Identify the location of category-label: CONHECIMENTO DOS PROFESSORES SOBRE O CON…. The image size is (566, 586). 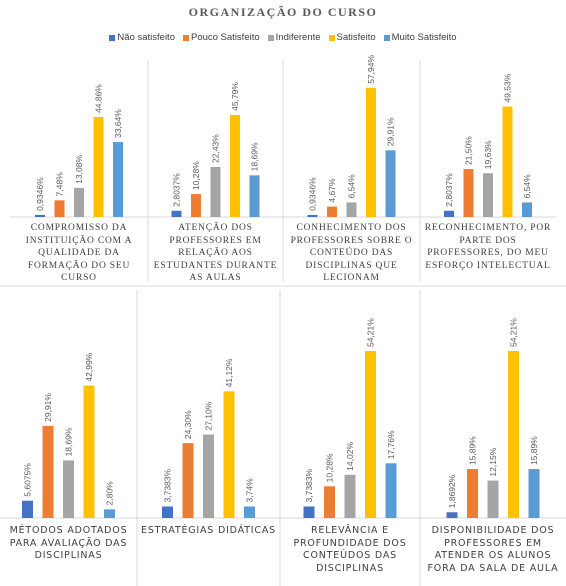
(351, 253).